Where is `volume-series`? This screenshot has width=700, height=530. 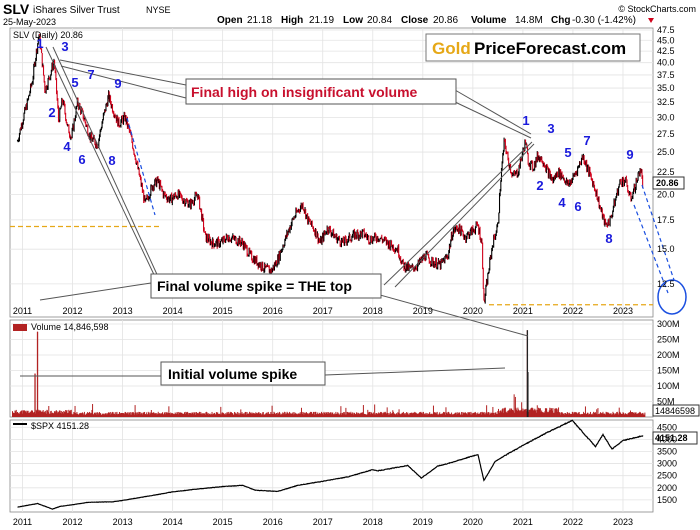 volume-series is located at coordinates (329, 373).